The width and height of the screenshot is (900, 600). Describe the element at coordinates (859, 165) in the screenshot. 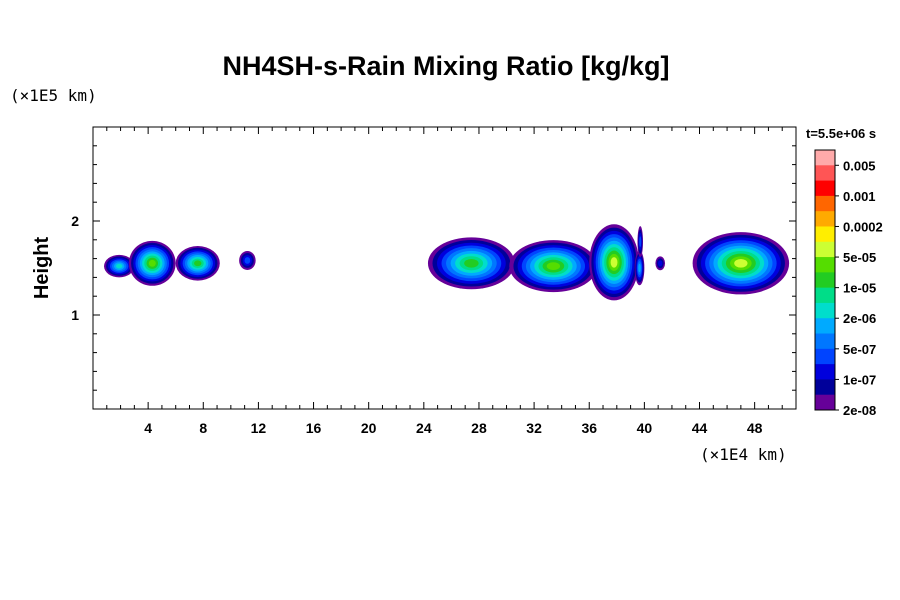

I see `colorbar-label: 0.005` at that location.